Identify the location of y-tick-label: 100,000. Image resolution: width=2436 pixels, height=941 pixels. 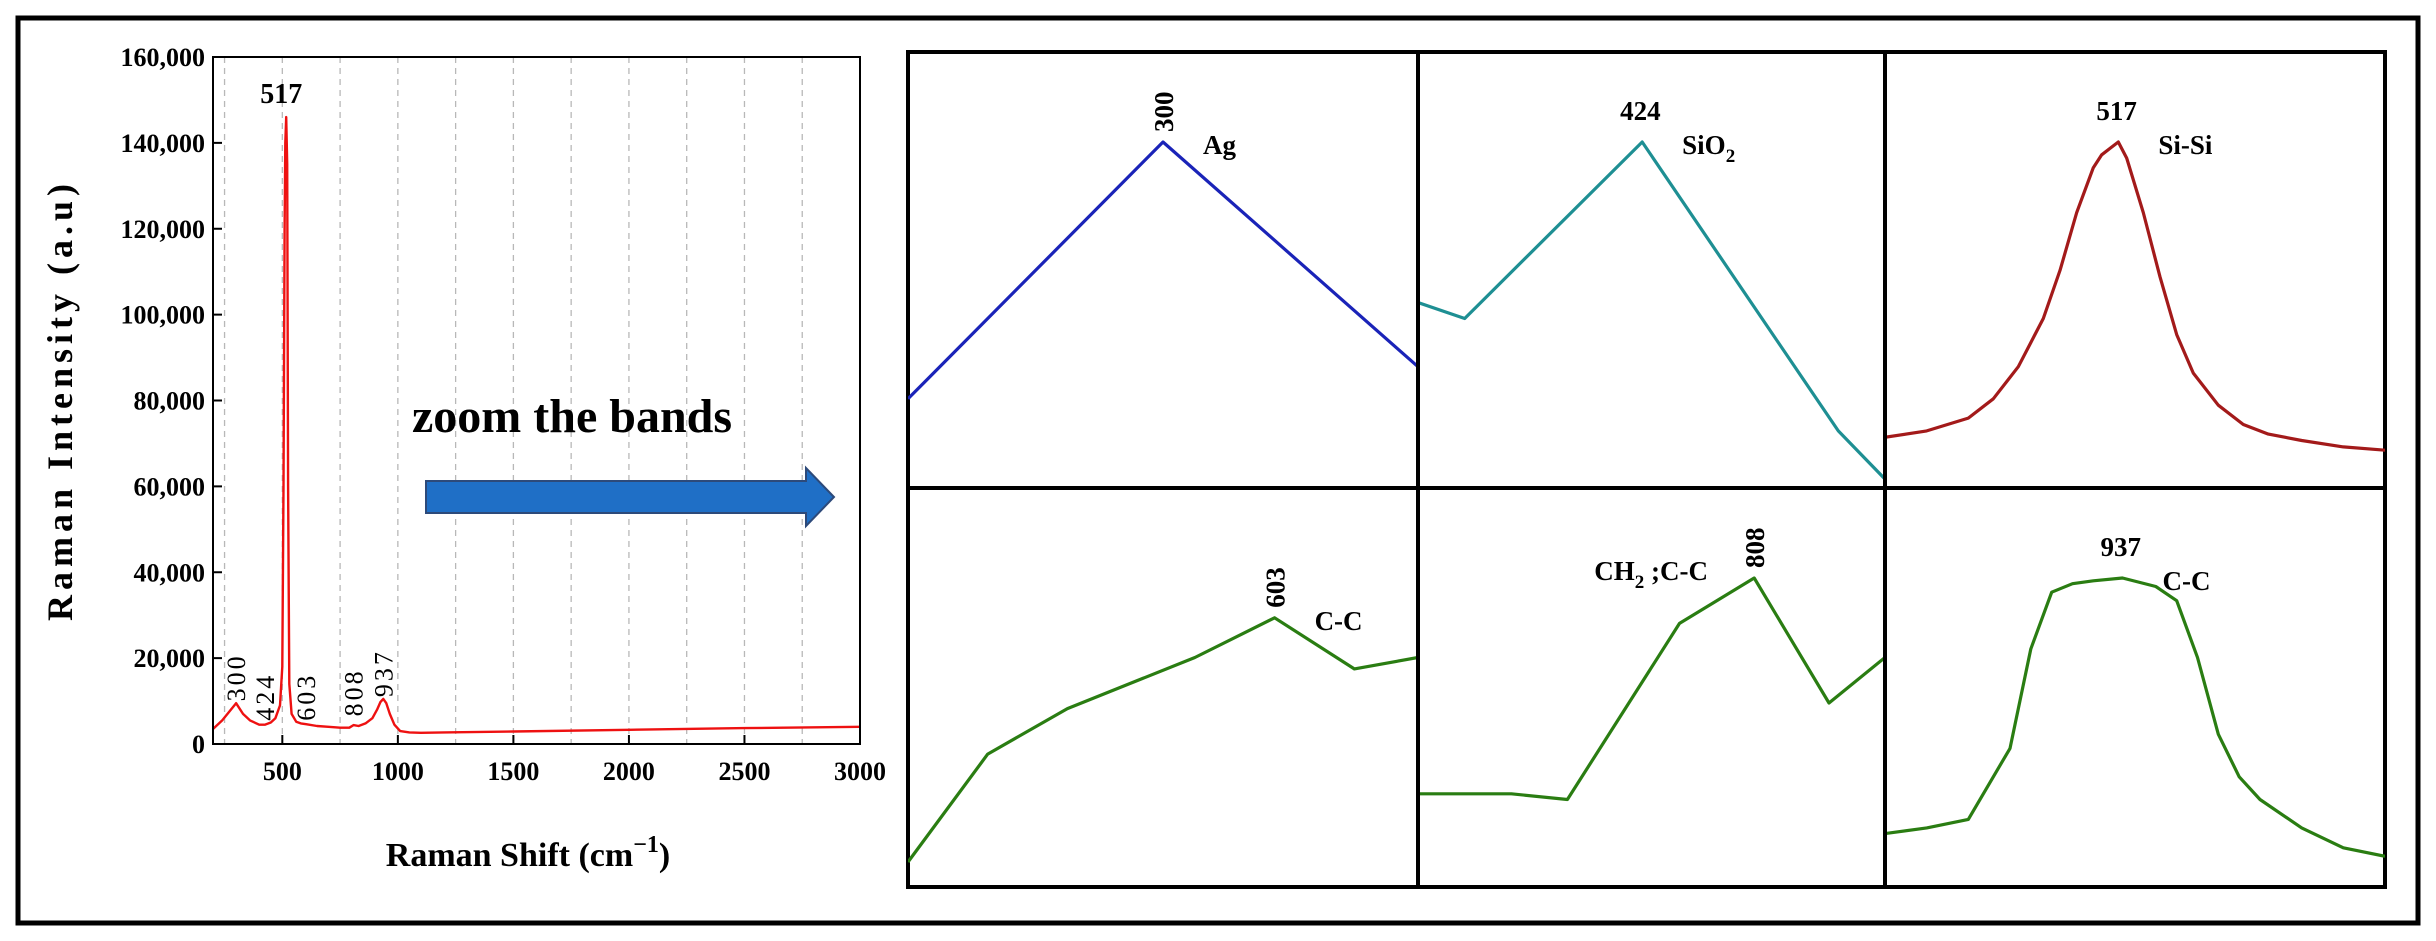
(163, 315).